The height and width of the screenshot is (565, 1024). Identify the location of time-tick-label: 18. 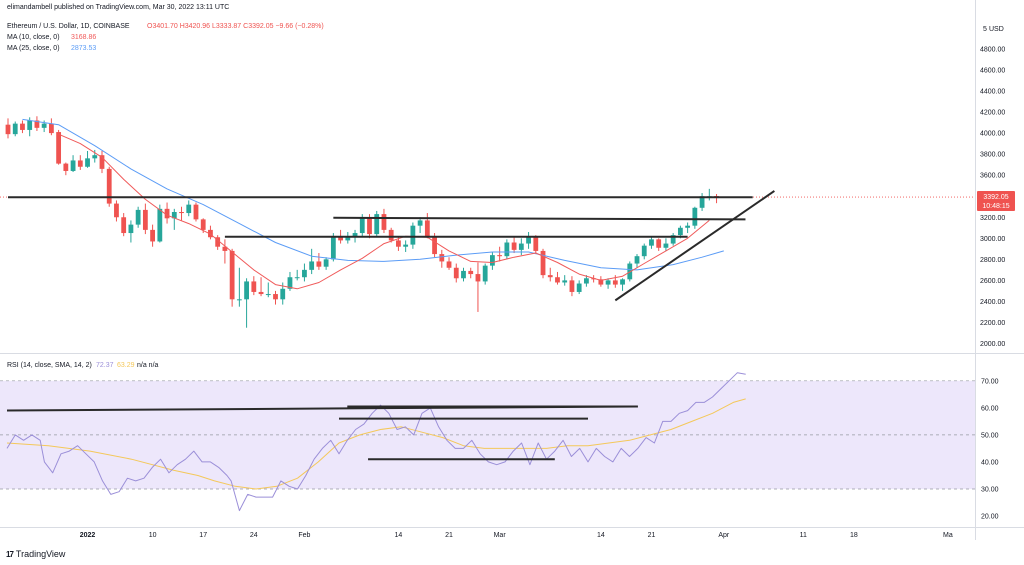
(854, 535).